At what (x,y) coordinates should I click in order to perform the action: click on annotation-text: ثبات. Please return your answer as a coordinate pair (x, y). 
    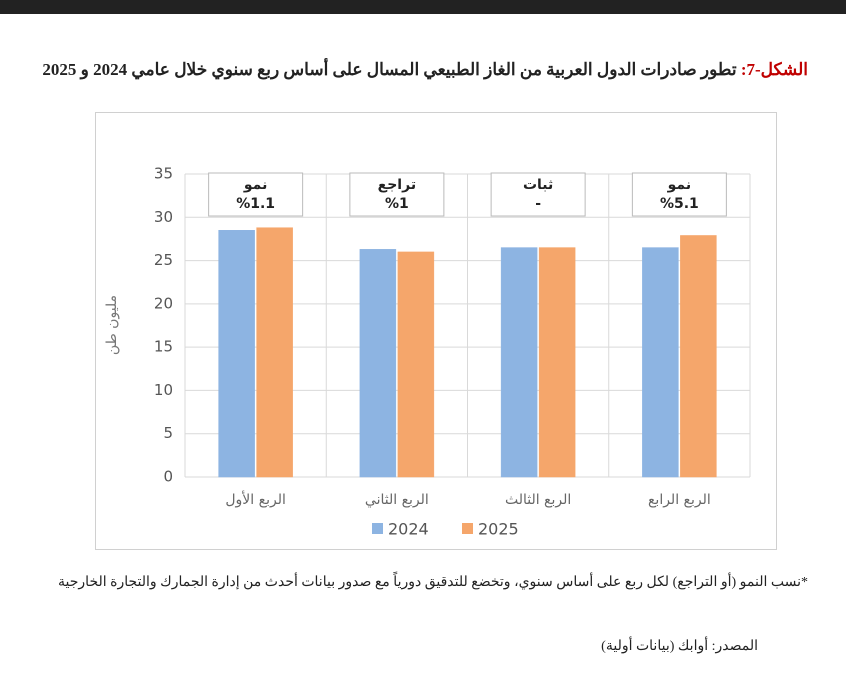
    Looking at the image, I should click on (538, 185).